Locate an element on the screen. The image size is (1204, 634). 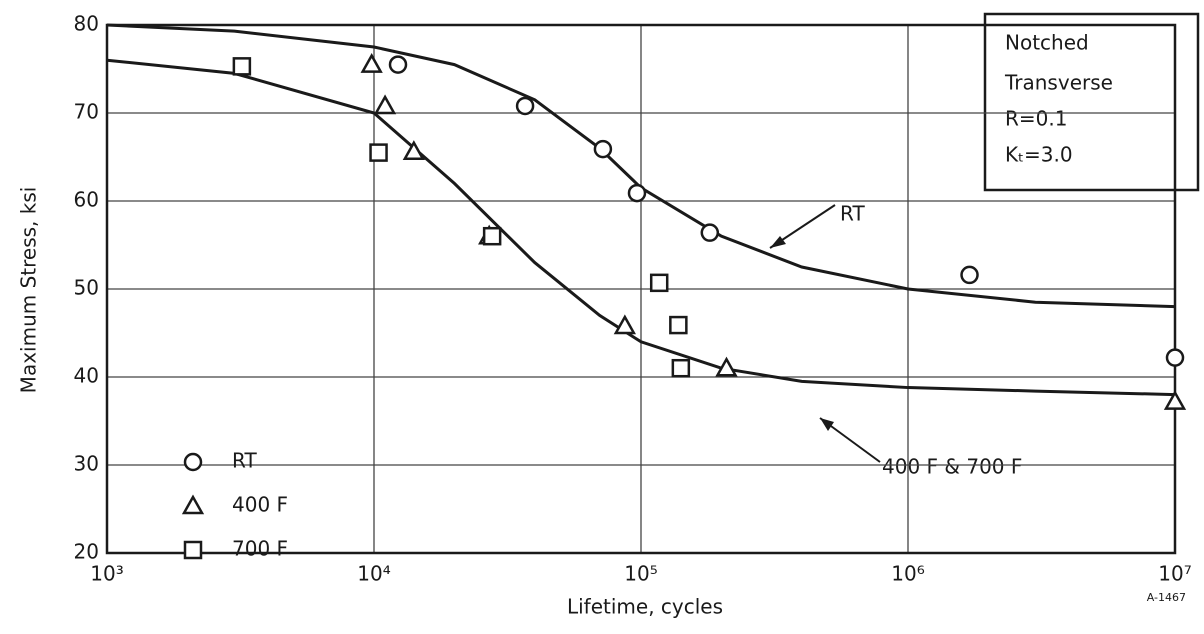
y-tick-label: 70 is located at coordinates (86, 112).